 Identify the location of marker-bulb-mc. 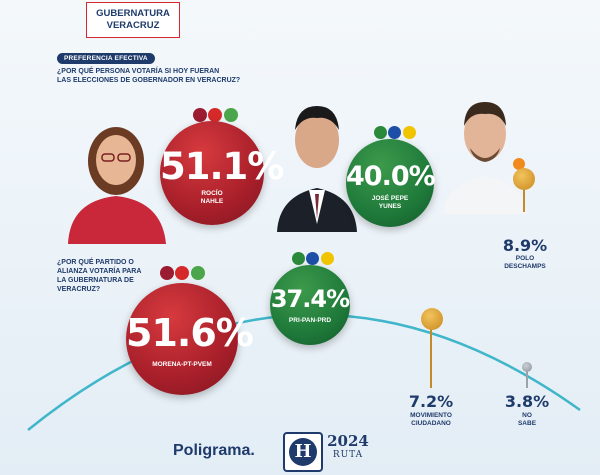
(432, 319).